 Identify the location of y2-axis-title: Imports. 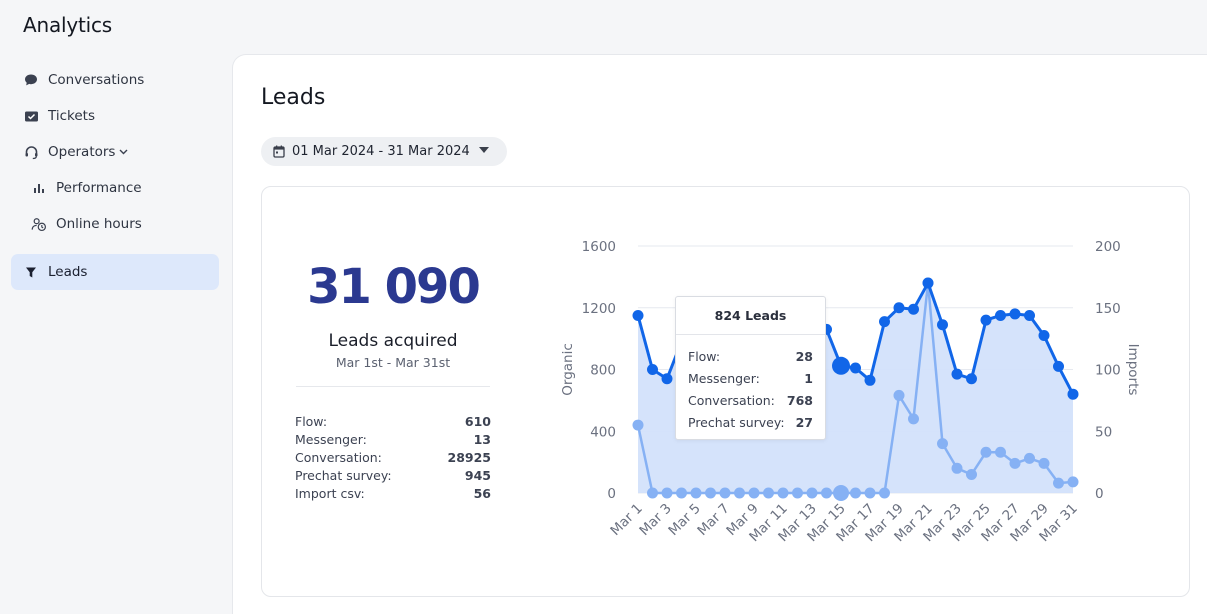
(1133, 370).